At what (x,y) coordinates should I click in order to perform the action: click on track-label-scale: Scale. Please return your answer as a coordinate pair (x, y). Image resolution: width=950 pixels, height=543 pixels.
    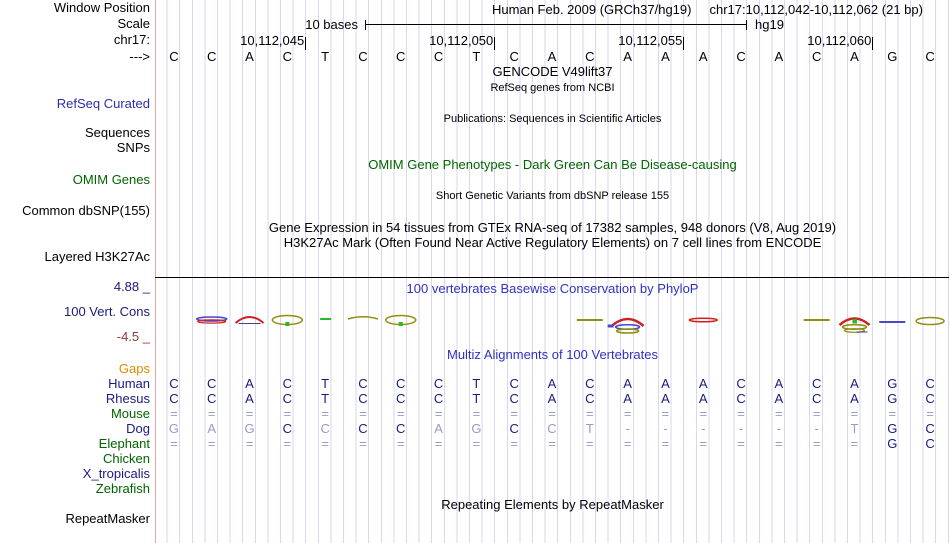
    Looking at the image, I should click on (133, 23).